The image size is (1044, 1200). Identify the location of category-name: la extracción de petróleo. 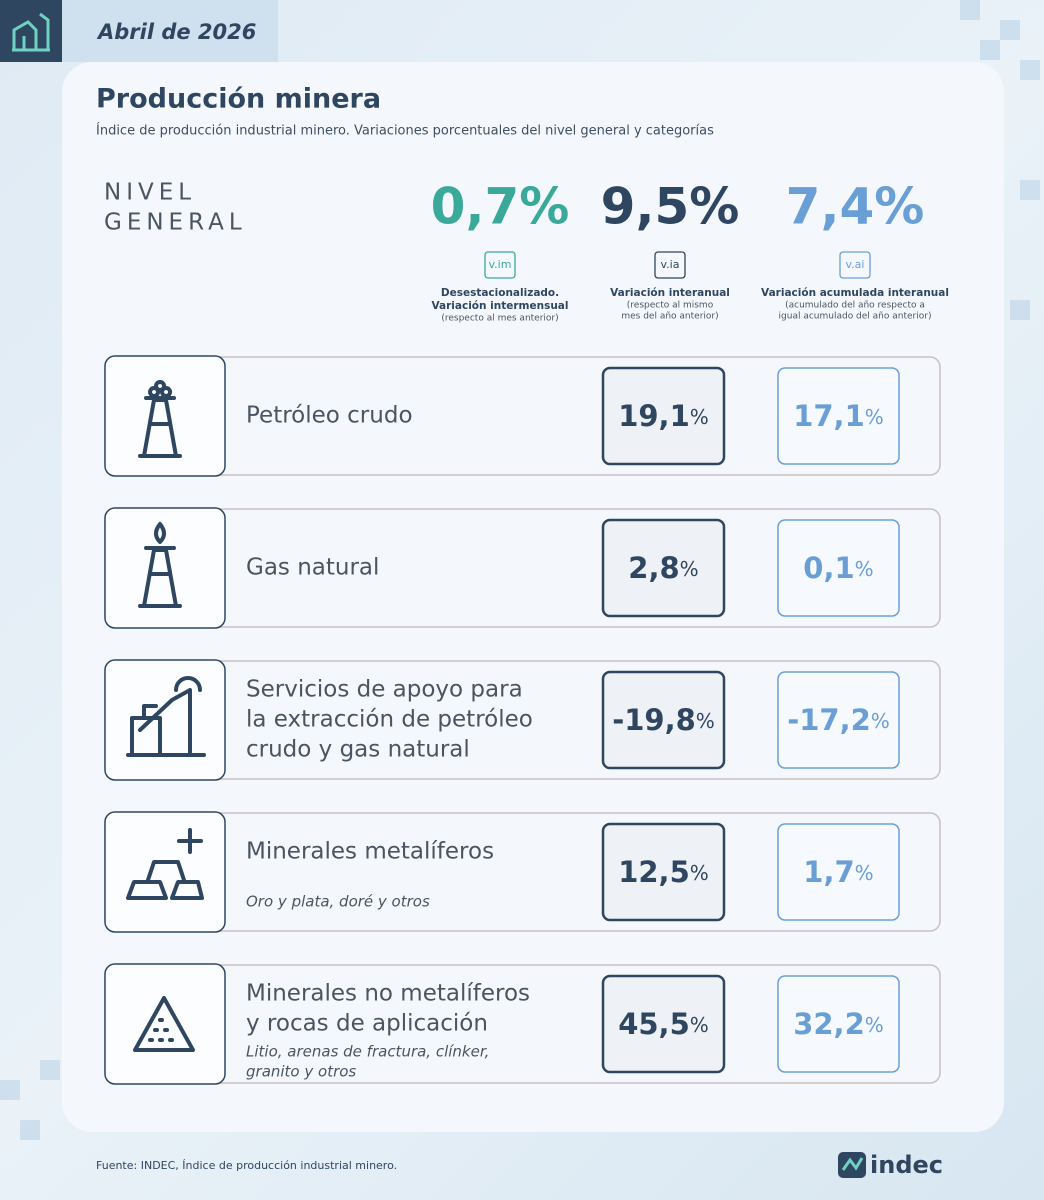
(389, 720).